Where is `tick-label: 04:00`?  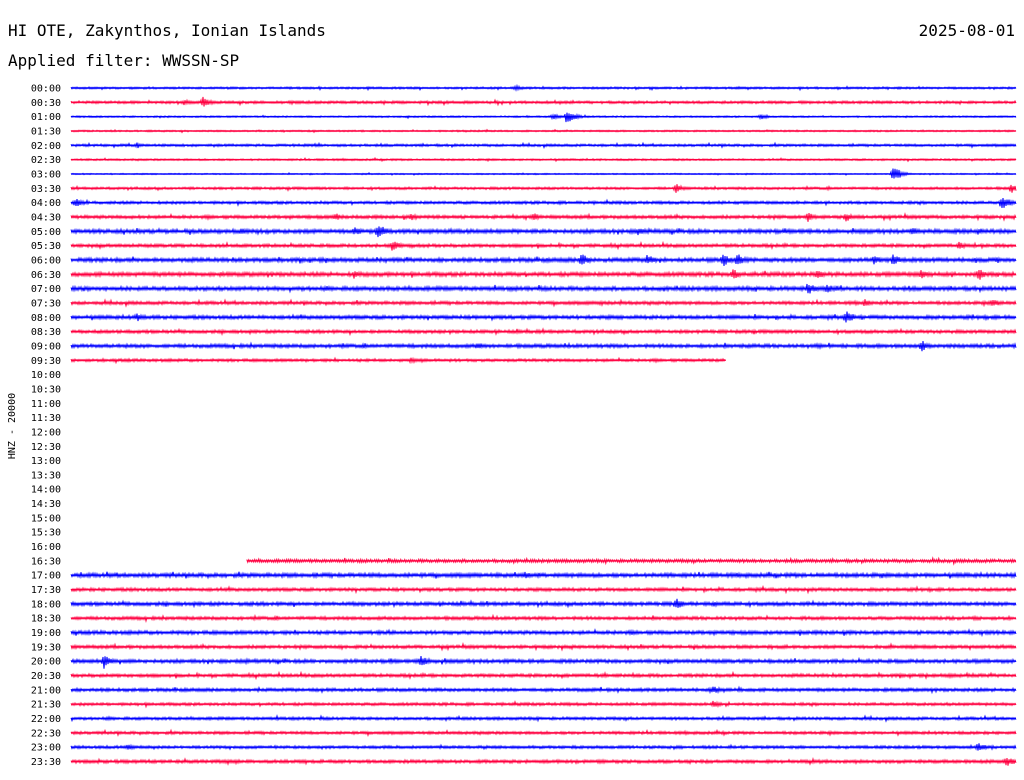
tick-label: 04:00 is located at coordinates (46, 203).